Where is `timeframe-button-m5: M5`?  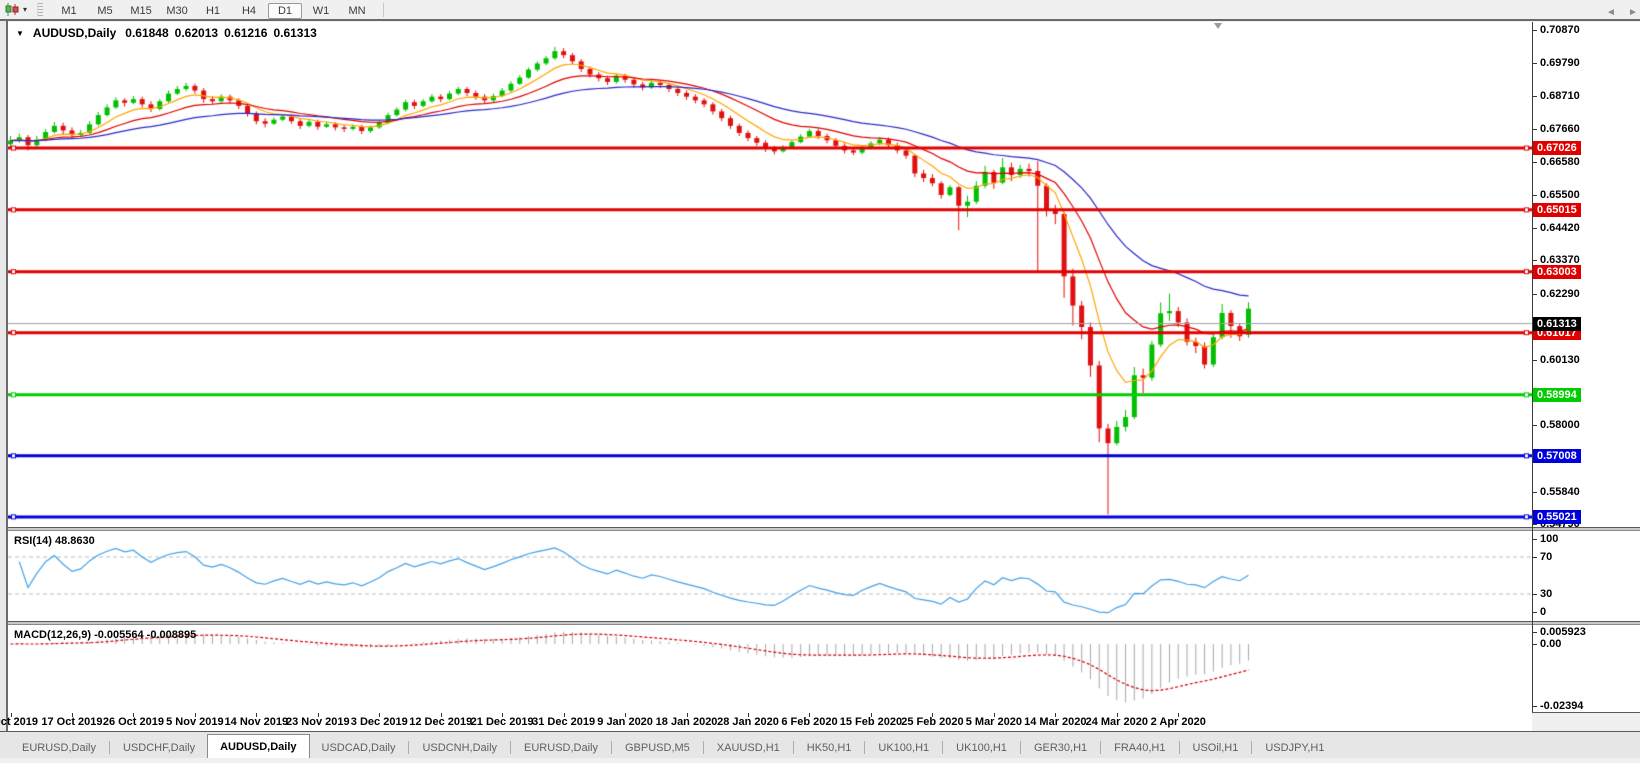
timeframe-button-m5: M5 is located at coordinates (105, 10).